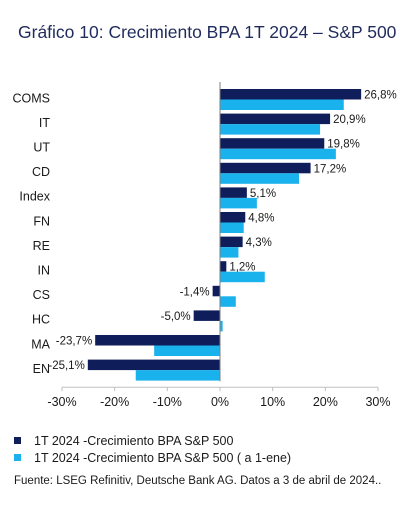 This screenshot has height=505, width=407. Describe the element at coordinates (61, 402) in the screenshot. I see `x-tick-label-0: -30%` at that location.